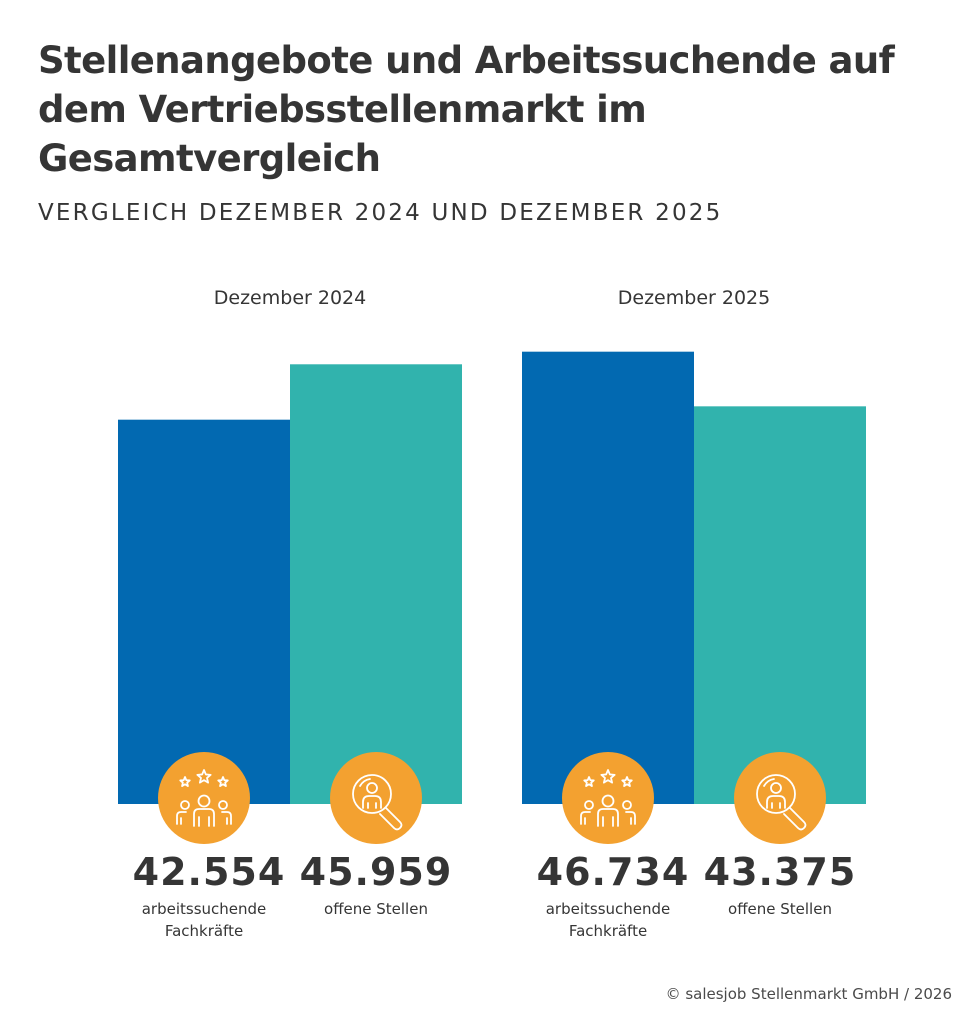 The image size is (978, 1024). I want to click on value-label-arbeitssuchende-2025: 46.734, so click(613, 872).